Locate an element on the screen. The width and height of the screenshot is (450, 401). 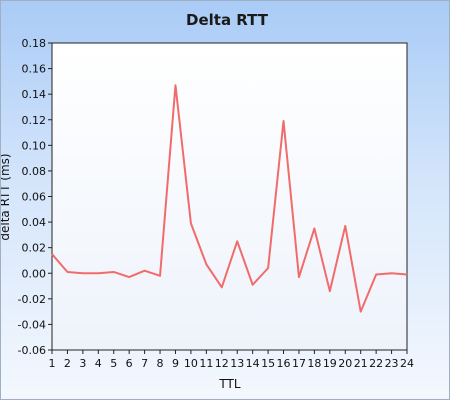
x-tick-label: 11 is located at coordinates (206, 363).